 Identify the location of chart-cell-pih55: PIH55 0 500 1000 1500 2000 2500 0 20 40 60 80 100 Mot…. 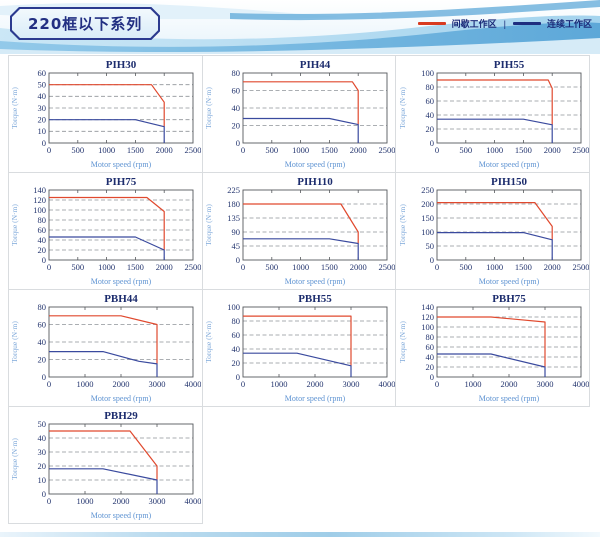
(492, 114).